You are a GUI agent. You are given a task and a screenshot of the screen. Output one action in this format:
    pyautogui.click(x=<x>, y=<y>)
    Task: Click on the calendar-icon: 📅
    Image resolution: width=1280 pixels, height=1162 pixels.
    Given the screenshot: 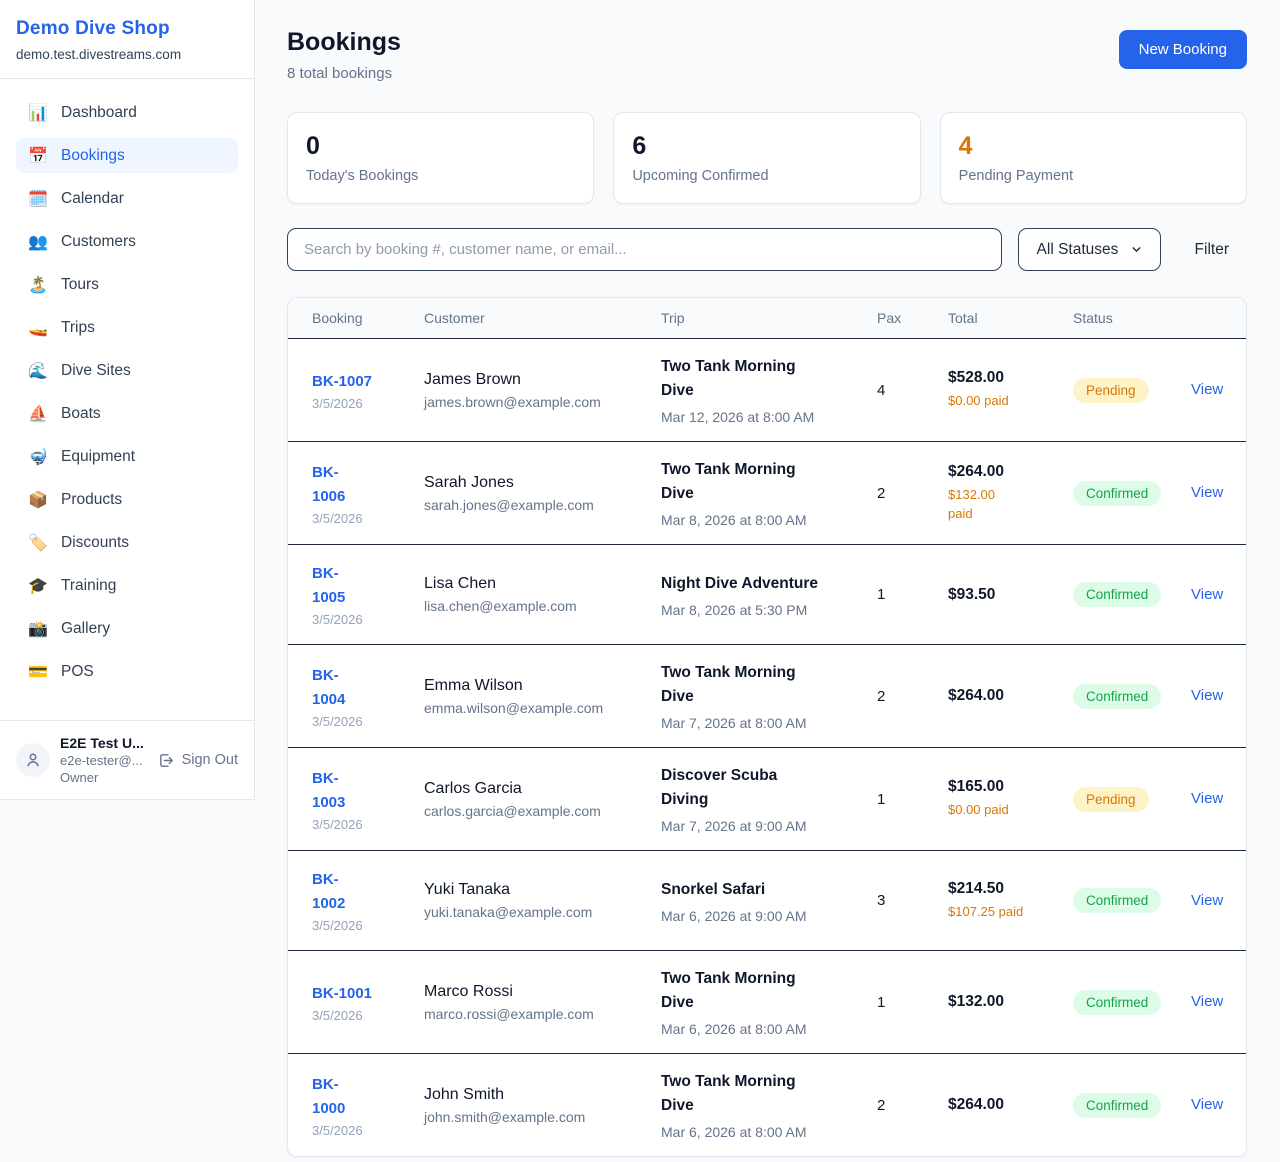 What is the action you would take?
    pyautogui.click(x=38, y=155)
    